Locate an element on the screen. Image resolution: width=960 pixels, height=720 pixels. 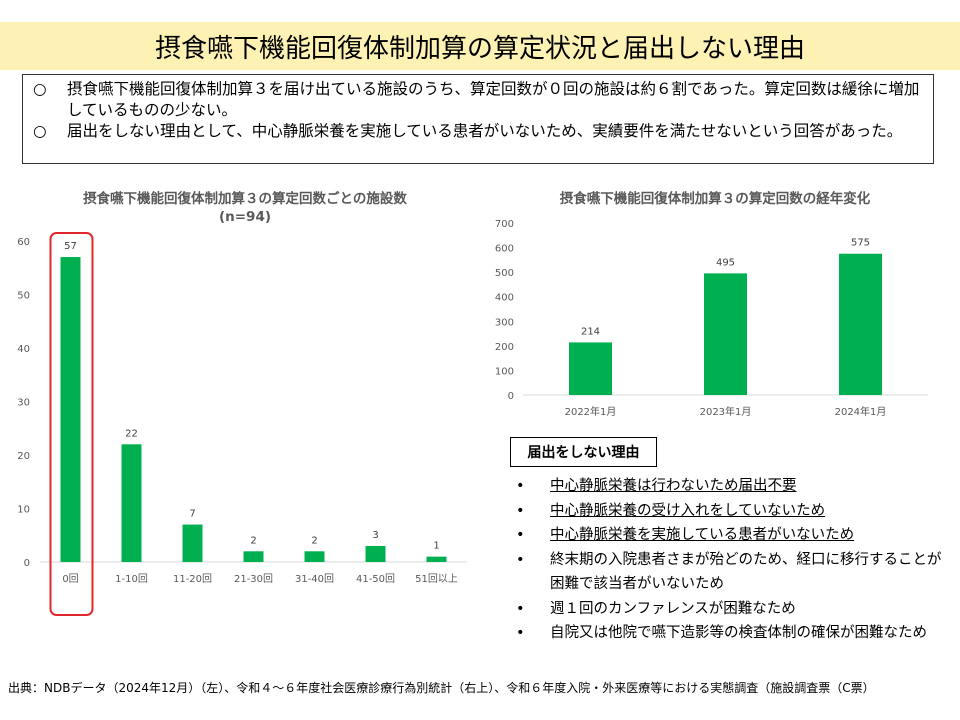
bar-value-label: 214 is located at coordinates (590, 331).